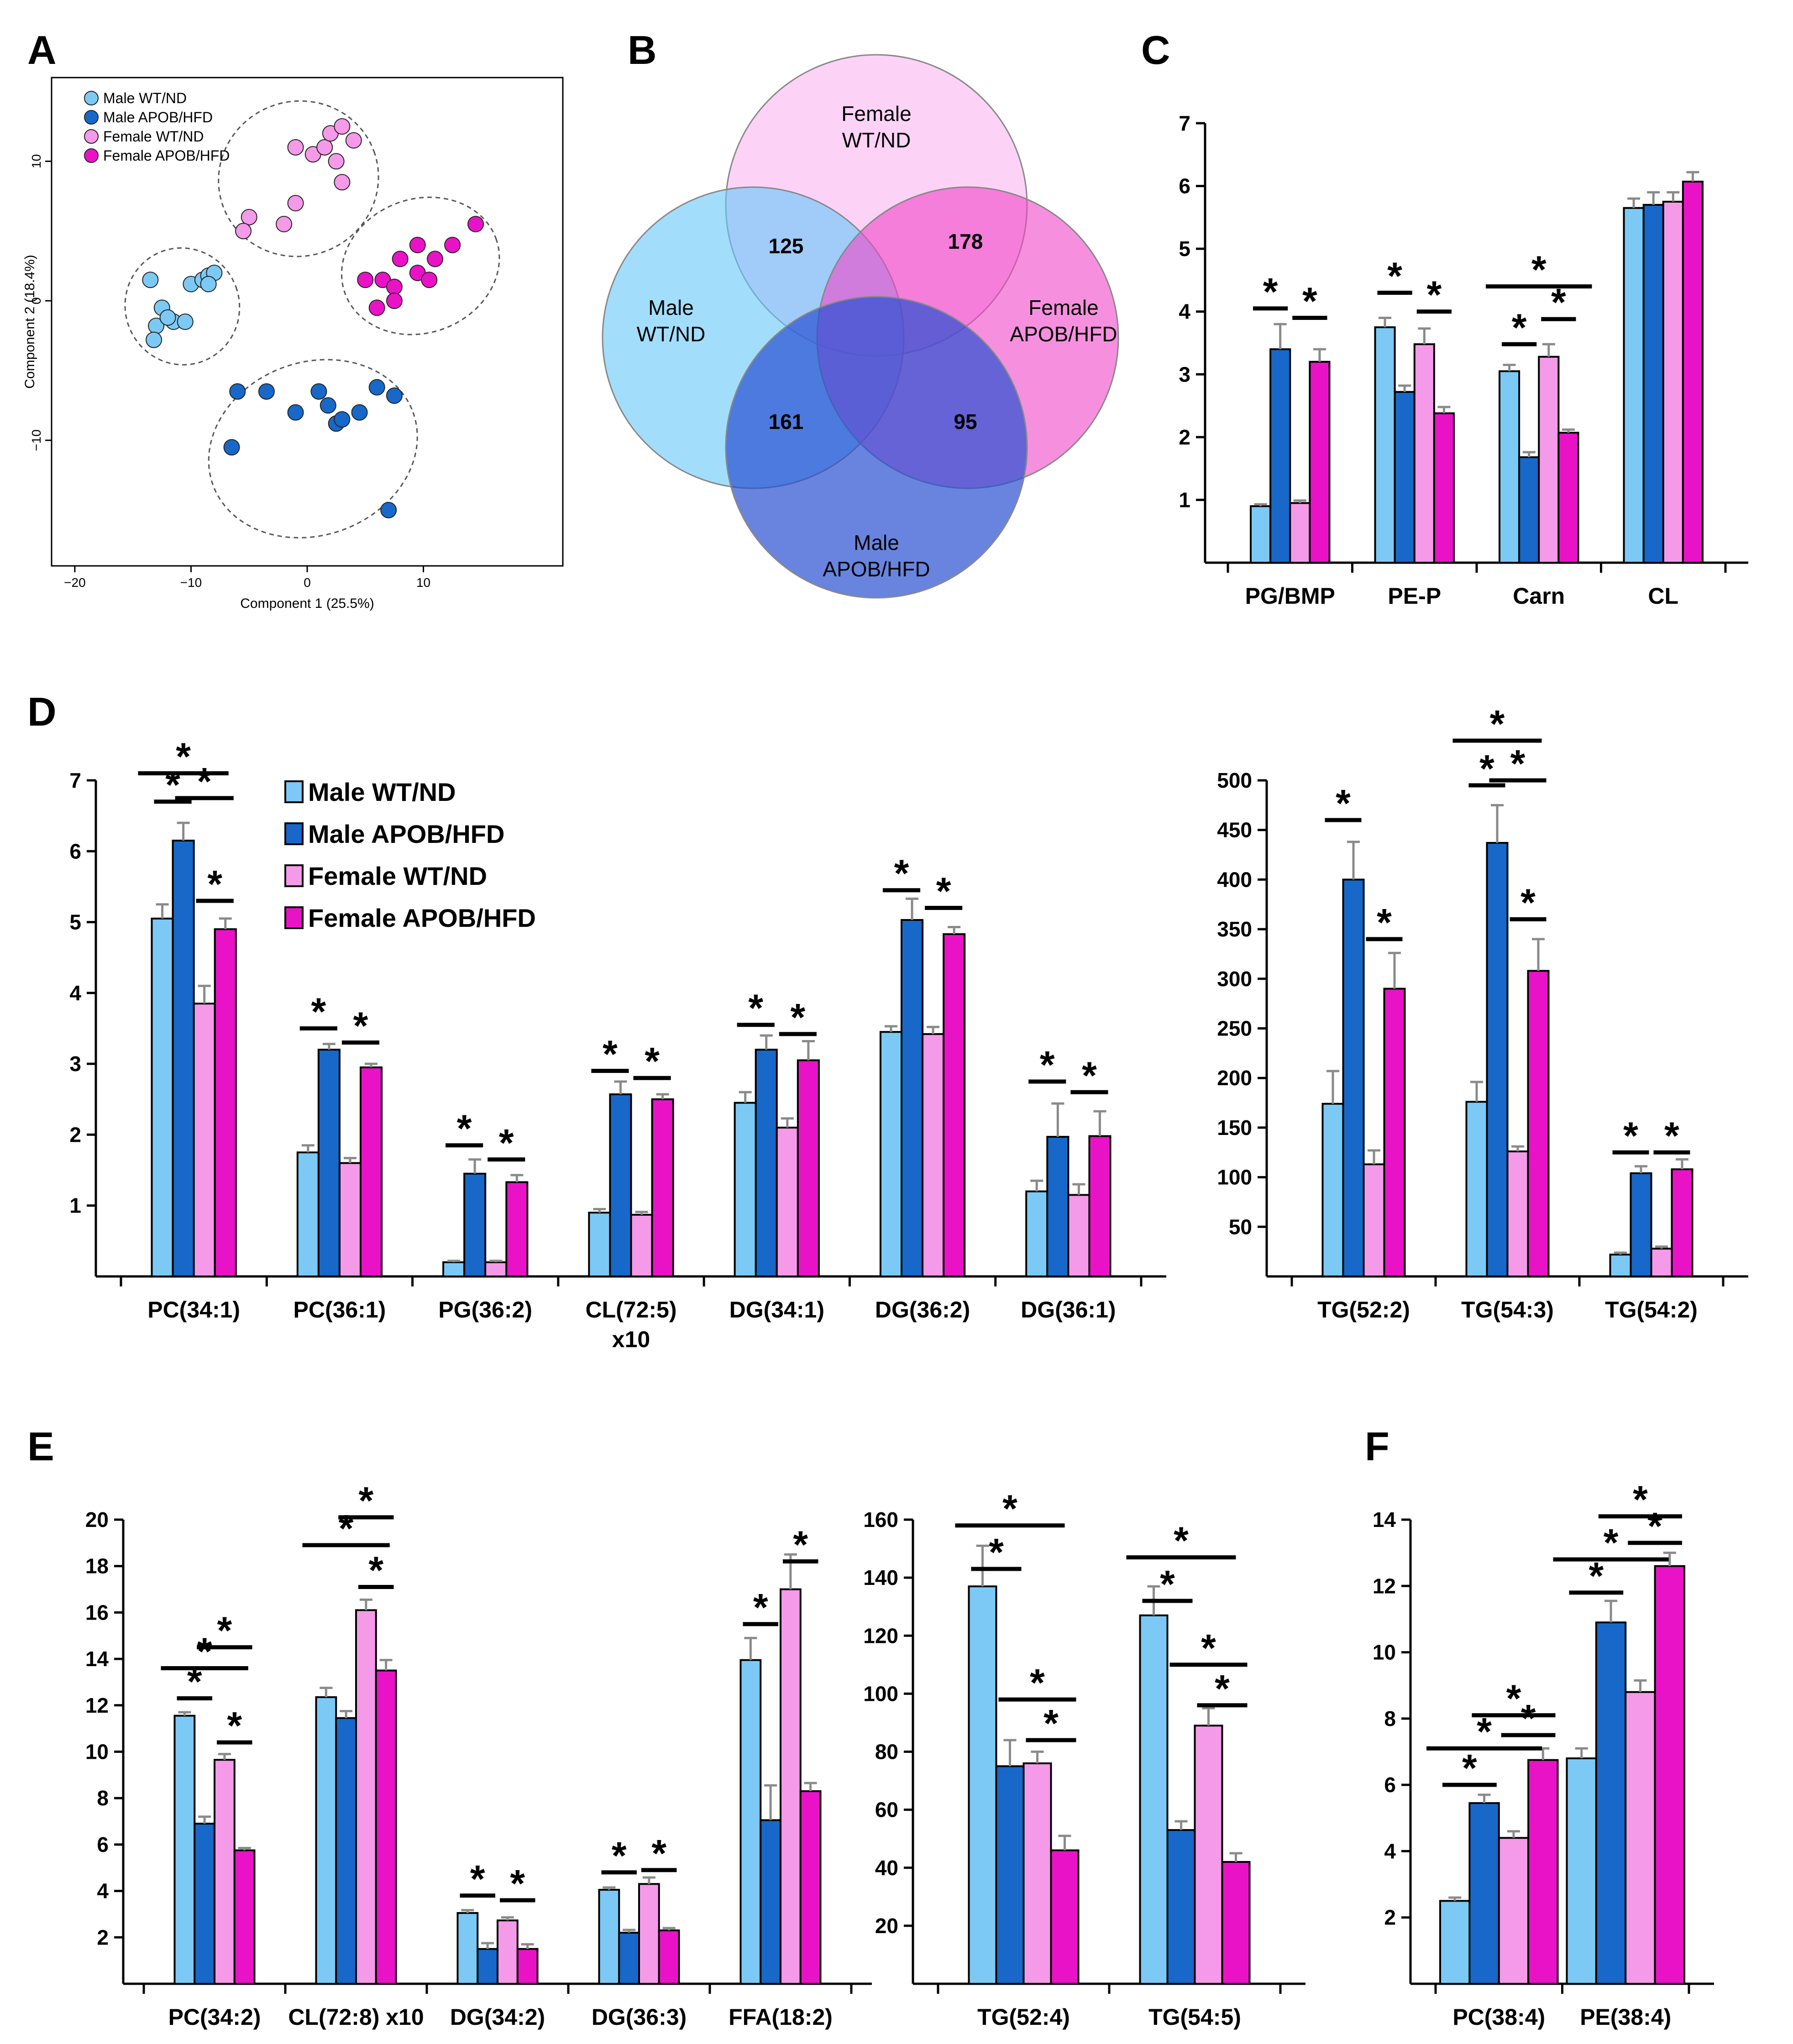 The width and height of the screenshot is (1793, 2044). What do you see at coordinates (880, 1577) in the screenshot?
I see `y-tick-label: 140` at bounding box center [880, 1577].